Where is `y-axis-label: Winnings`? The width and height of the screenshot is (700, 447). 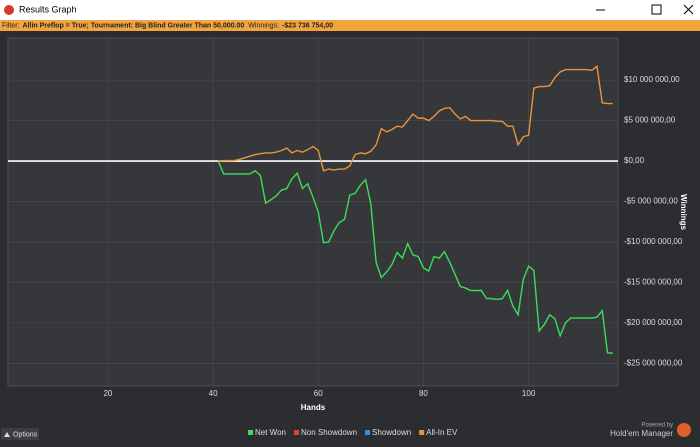
y-axis-label: Winnings is located at coordinates (683, 212).